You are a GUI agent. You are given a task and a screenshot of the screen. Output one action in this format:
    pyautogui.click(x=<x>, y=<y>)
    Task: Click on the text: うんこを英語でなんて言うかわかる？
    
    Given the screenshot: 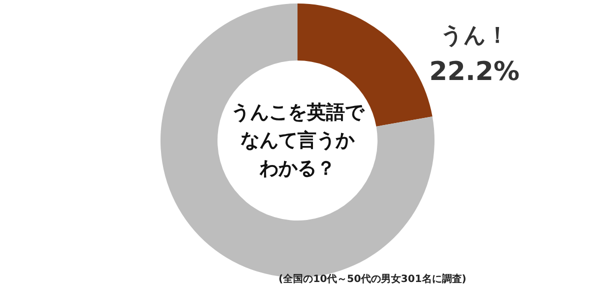 What is the action you would take?
    pyautogui.click(x=298, y=141)
    